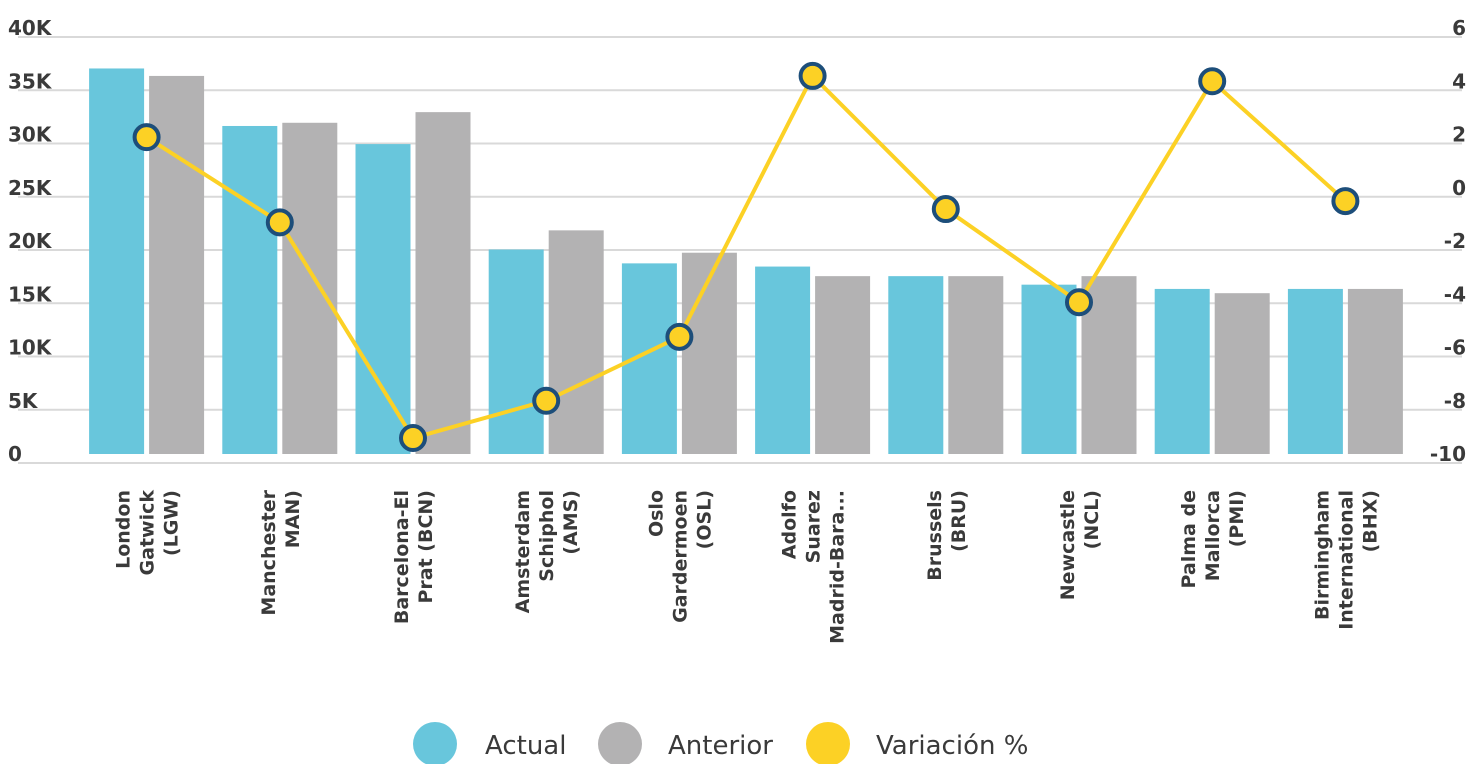 This screenshot has height=764, width=1470. Describe the element at coordinates (1459, 188) in the screenshot. I see `right-axis-tick-label: 0` at that location.